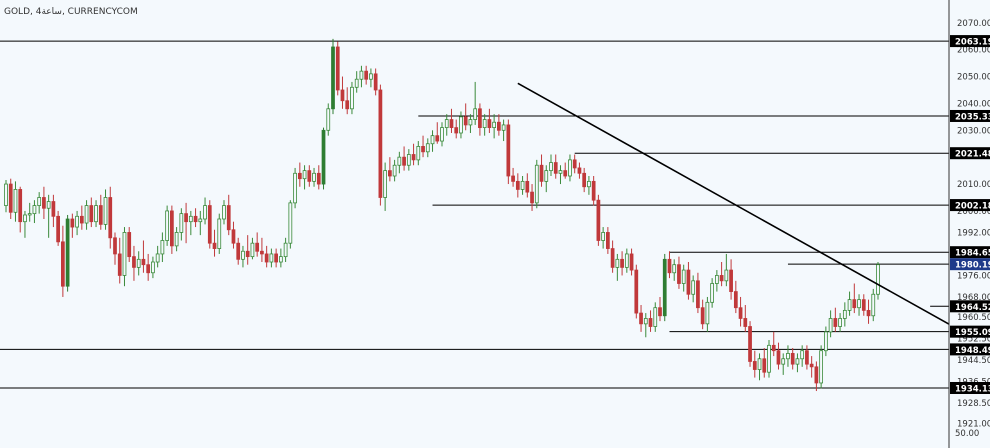  What do you see at coordinates (970, 332) in the screenshot?
I see `price-tag: 1955.09` at bounding box center [970, 332].